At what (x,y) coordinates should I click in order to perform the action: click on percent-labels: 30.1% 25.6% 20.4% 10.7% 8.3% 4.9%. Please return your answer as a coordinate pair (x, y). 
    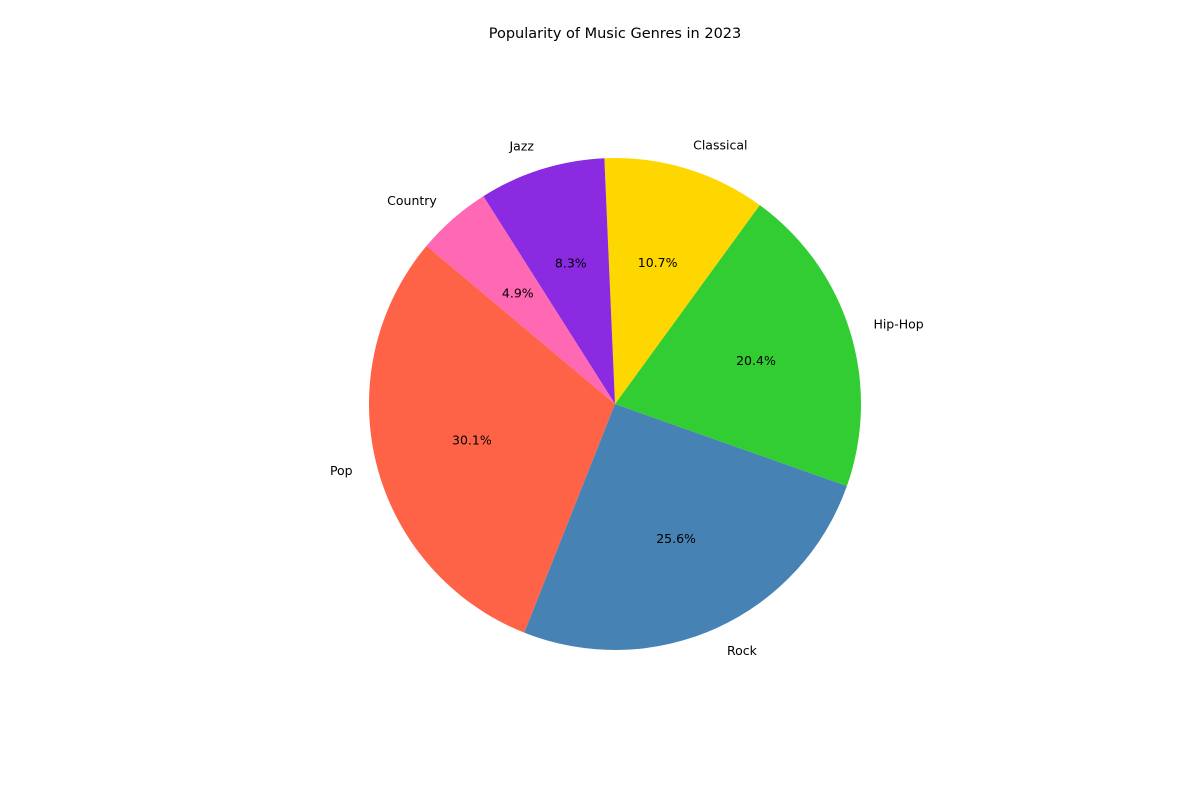
    Looking at the image, I should click on (614, 400).